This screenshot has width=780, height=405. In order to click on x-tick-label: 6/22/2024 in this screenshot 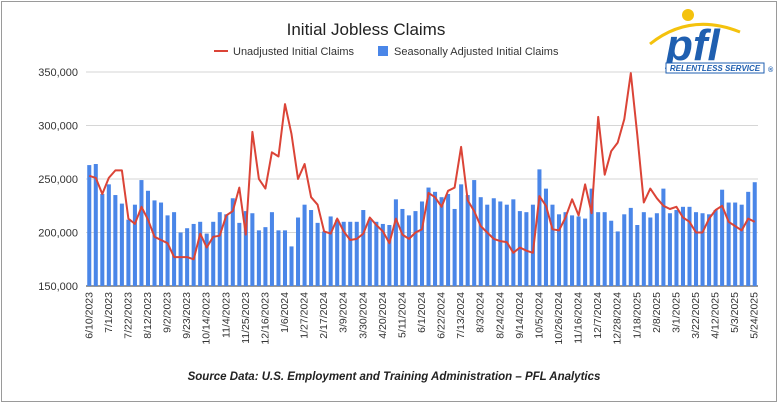, I will do `click(442, 315)`.